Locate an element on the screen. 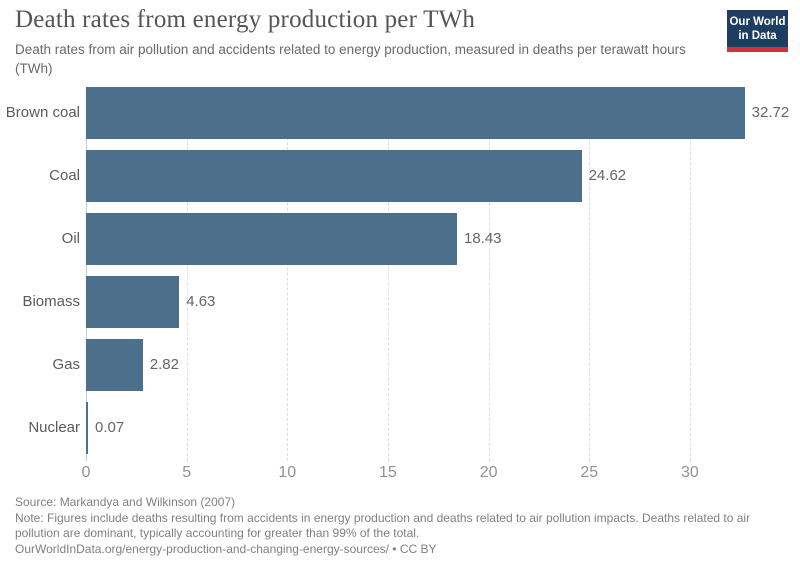 This screenshot has width=800, height=564. owid-logo-line2: in Data is located at coordinates (757, 35).